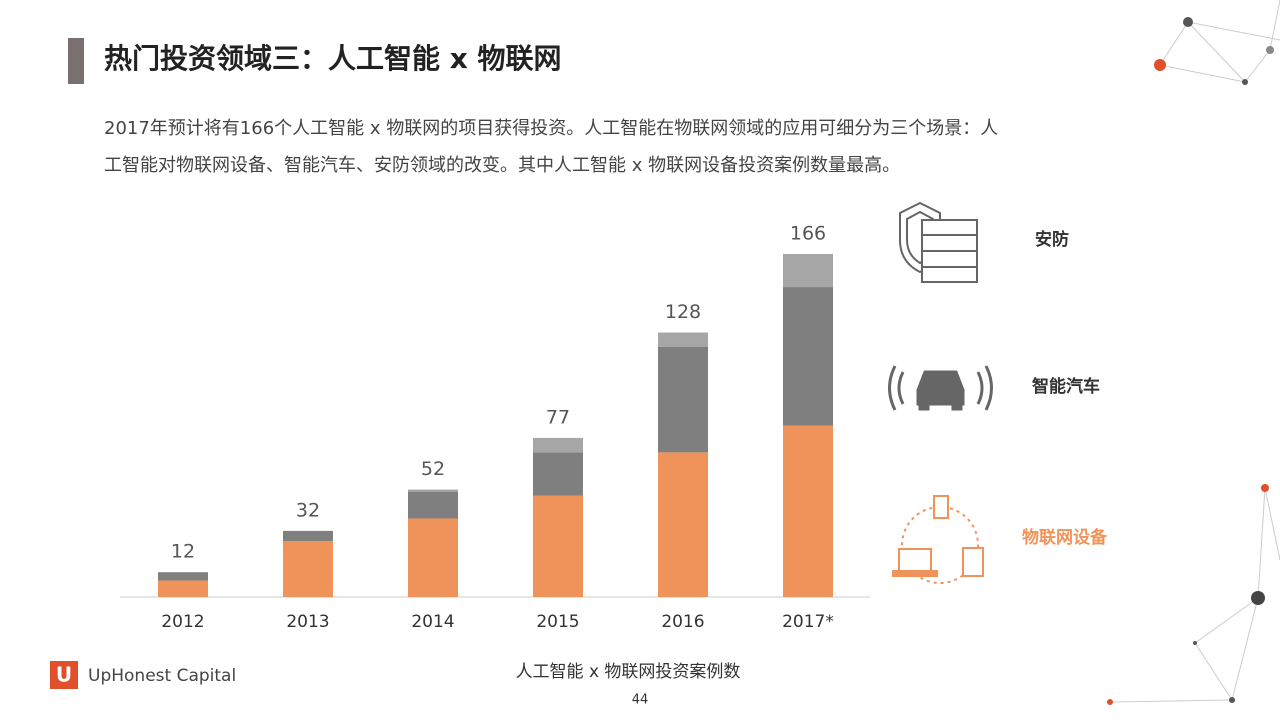  What do you see at coordinates (162, 676) in the screenshot?
I see `logo-text: UpHonest Capital` at bounding box center [162, 676].